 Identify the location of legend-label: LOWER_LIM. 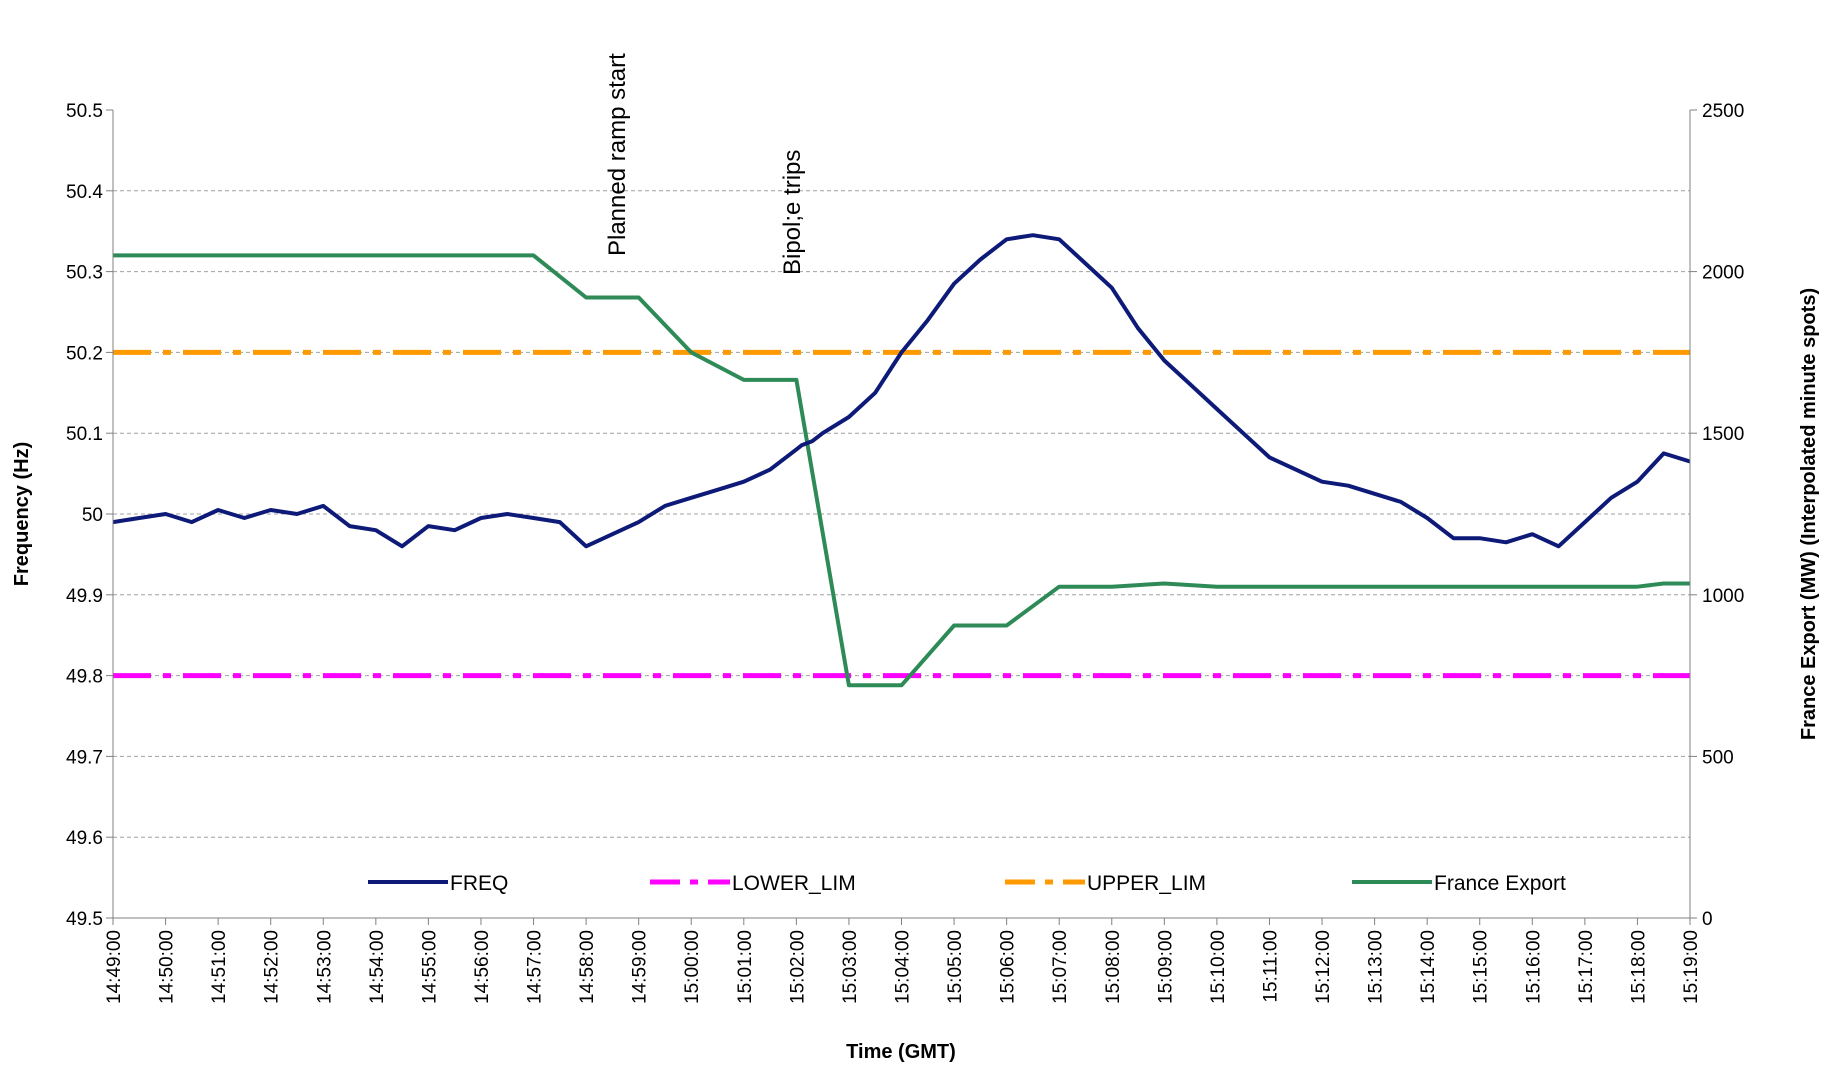
(794, 883).